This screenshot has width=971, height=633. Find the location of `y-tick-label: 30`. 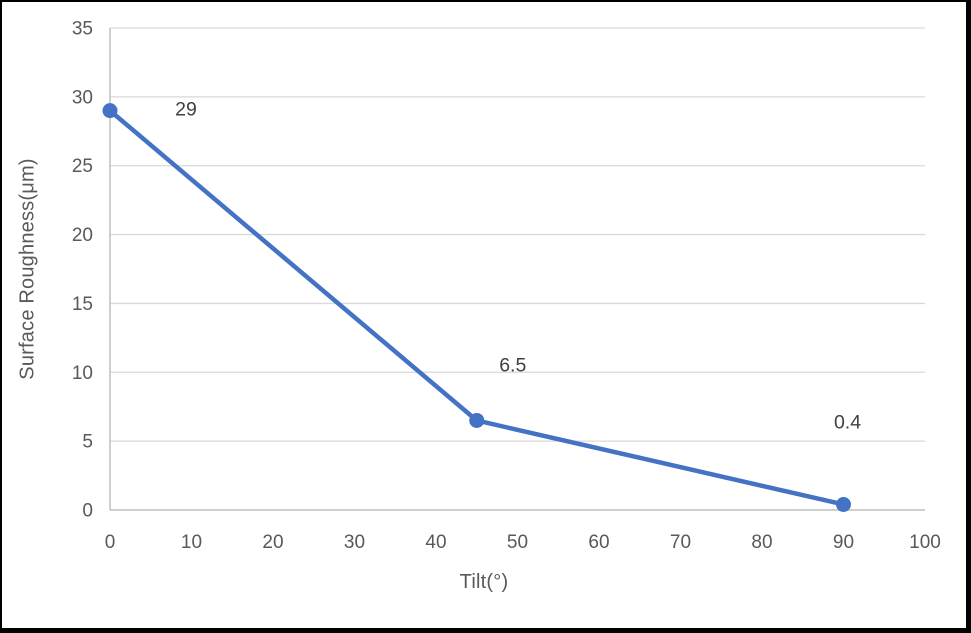

y-tick-label: 30 is located at coordinates (82, 97).